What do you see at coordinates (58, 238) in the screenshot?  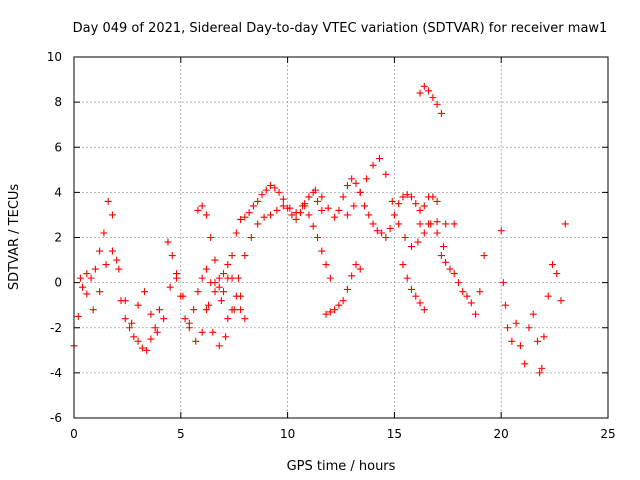 I see `y-tick-label: 2` at bounding box center [58, 238].